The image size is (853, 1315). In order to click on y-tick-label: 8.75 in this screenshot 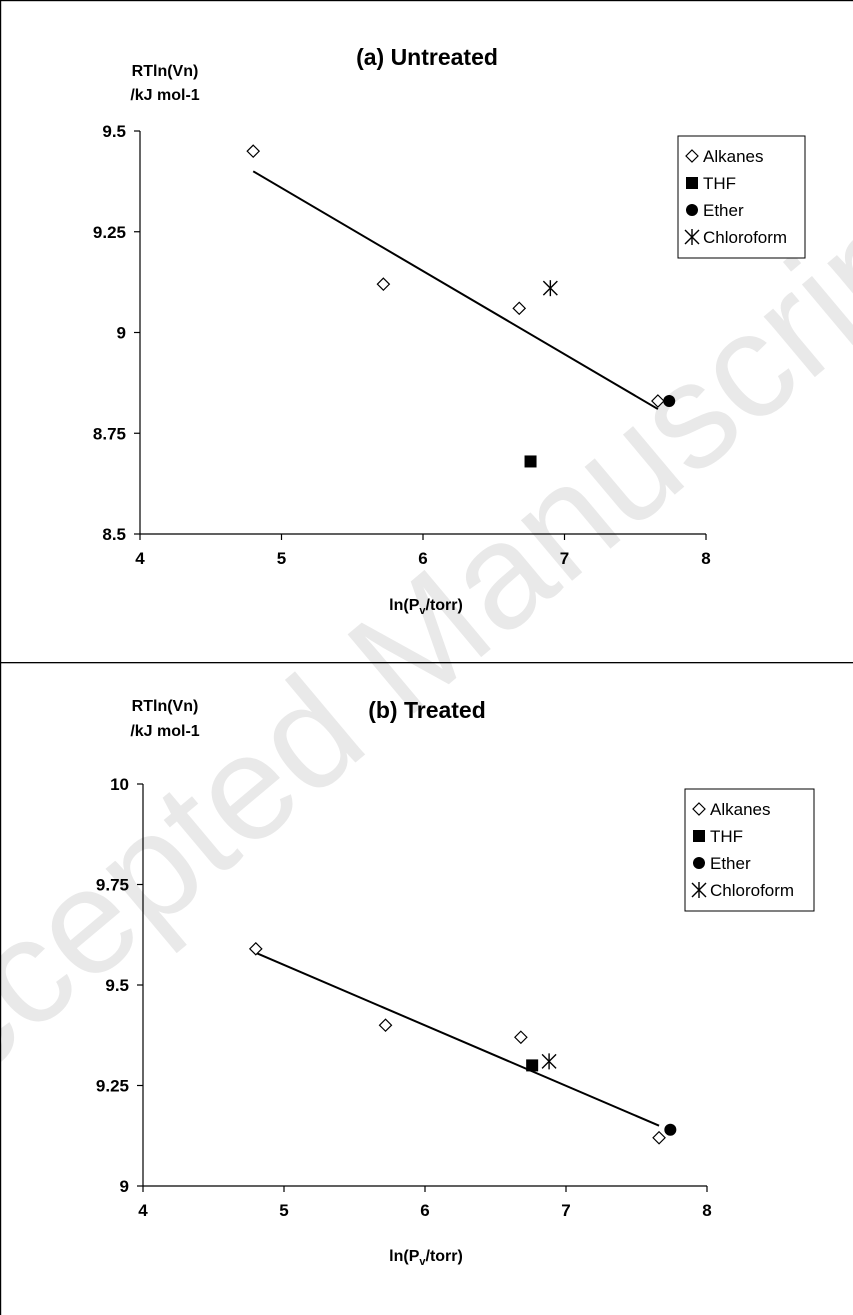, I will do `click(109, 433)`.